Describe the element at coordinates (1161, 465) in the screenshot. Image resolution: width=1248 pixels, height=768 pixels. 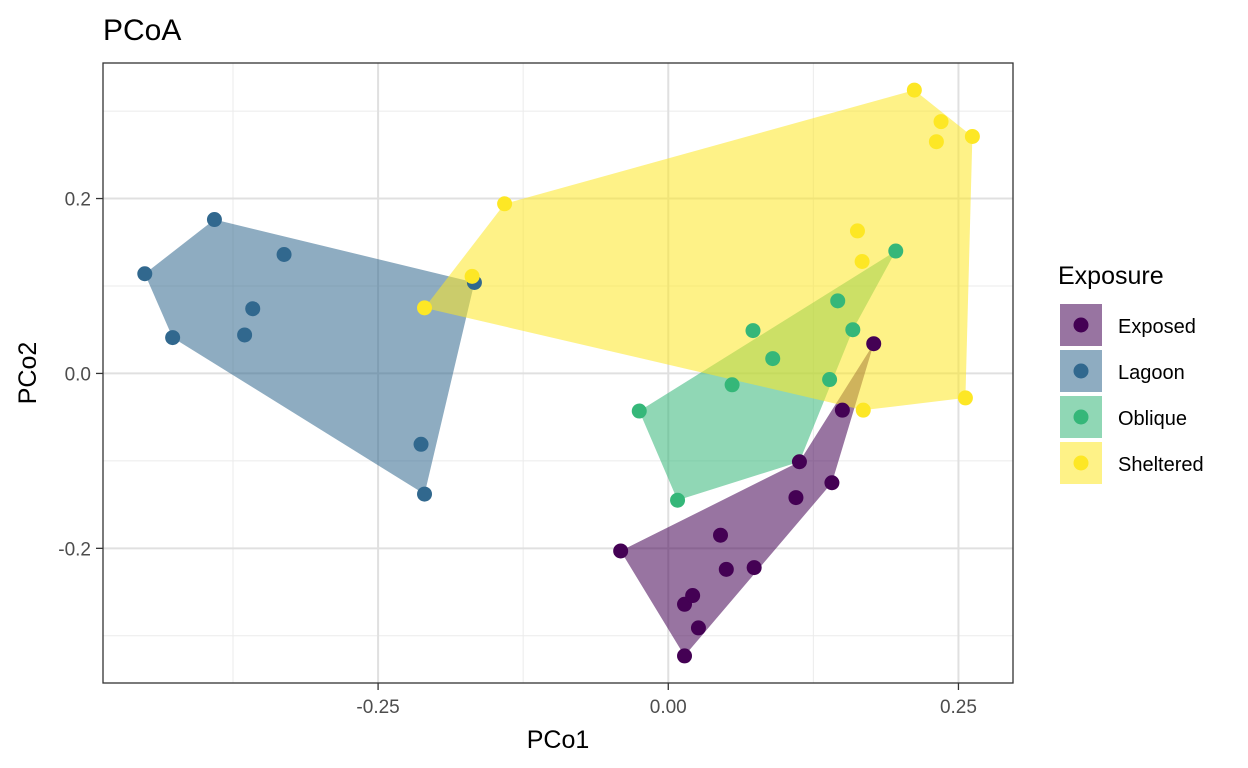
I see `legend-label-sheltered: Sheltered` at that location.